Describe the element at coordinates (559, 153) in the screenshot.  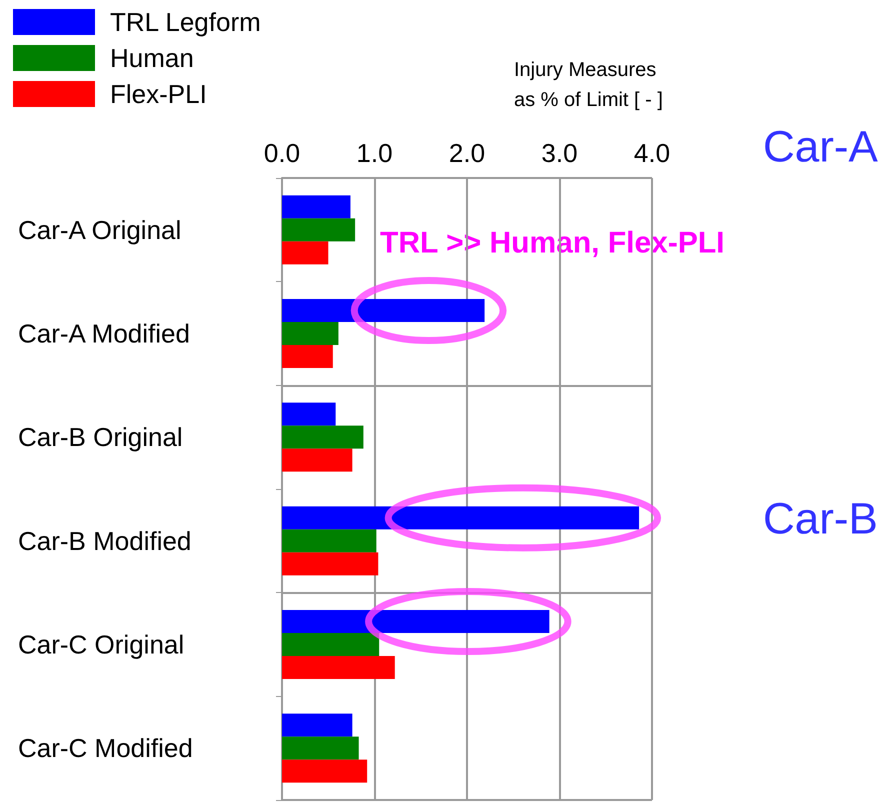
I see `x-tick-label: 3.0` at that location.